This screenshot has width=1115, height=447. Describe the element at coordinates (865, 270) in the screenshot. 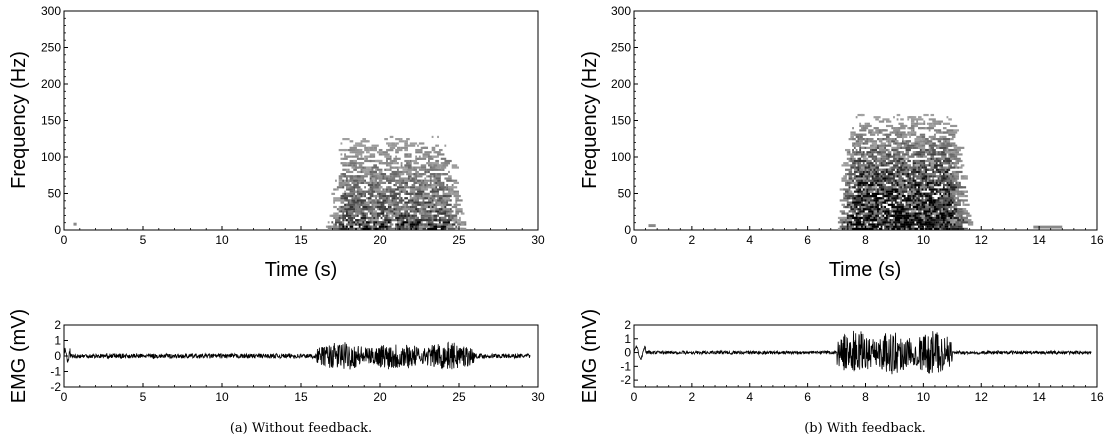

I see `spectrogram-b-xlabel: Time (s)` at that location.